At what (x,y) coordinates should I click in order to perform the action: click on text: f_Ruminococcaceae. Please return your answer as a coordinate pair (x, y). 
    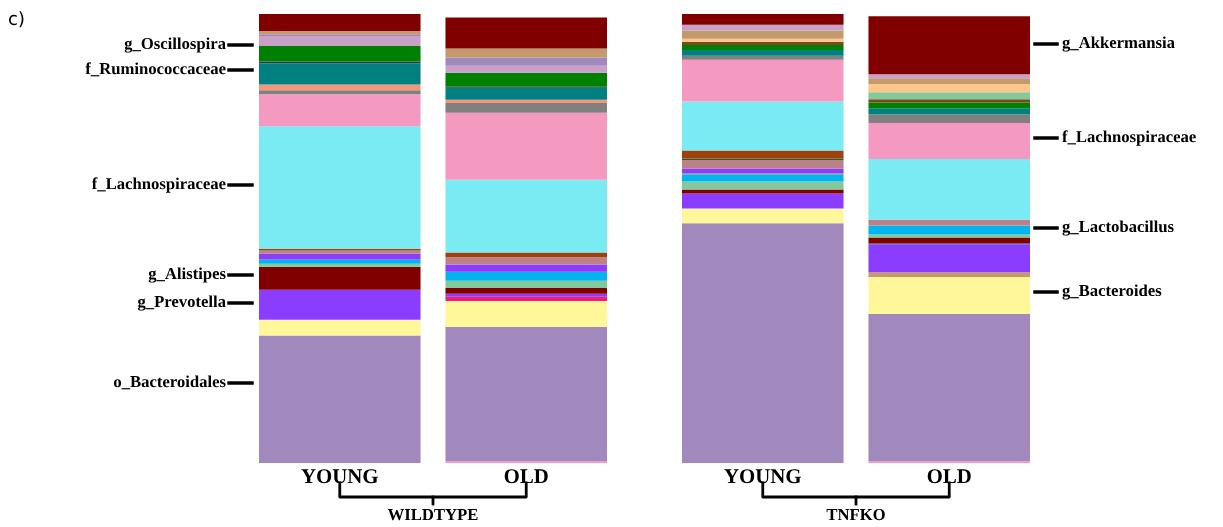
    Looking at the image, I should click on (155, 69).